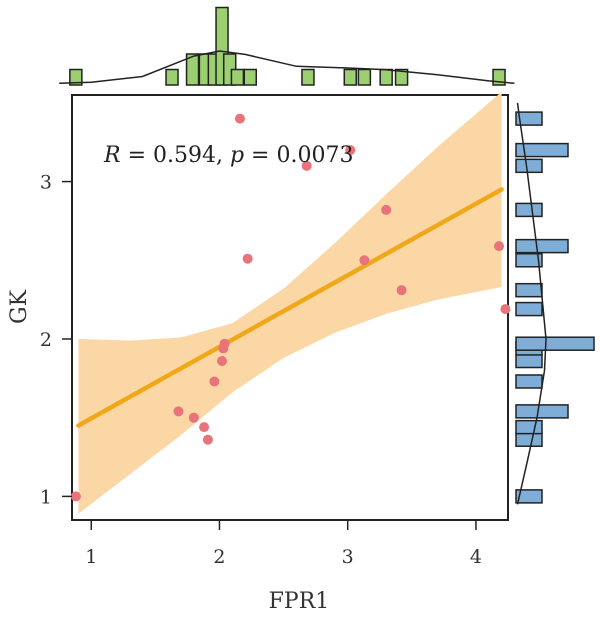  I want to click on right-histogram, so click(555, 303).